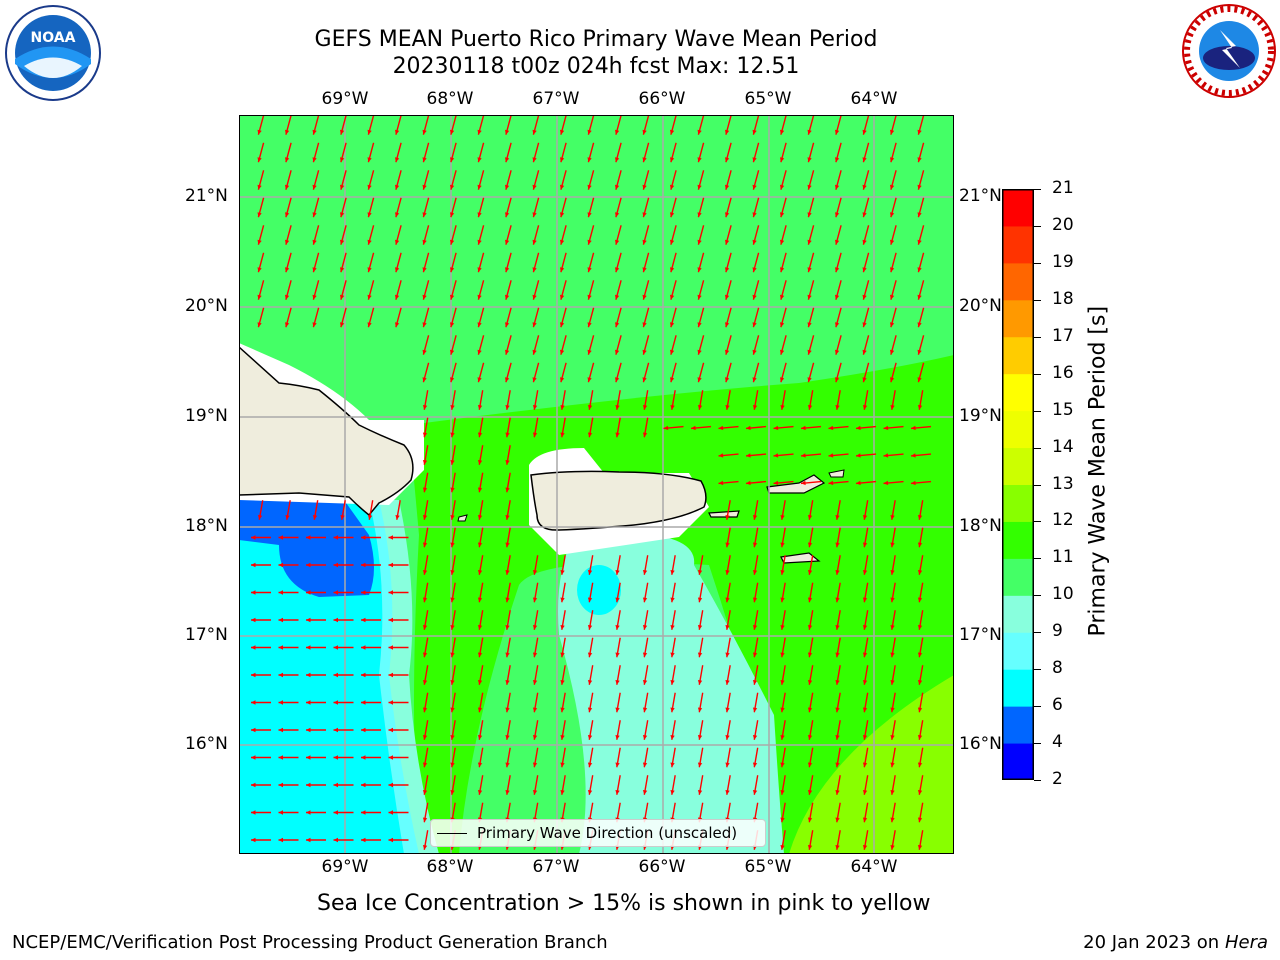  Describe the element at coordinates (306, 548) in the screenshot. I see `region-4-6-west` at that location.